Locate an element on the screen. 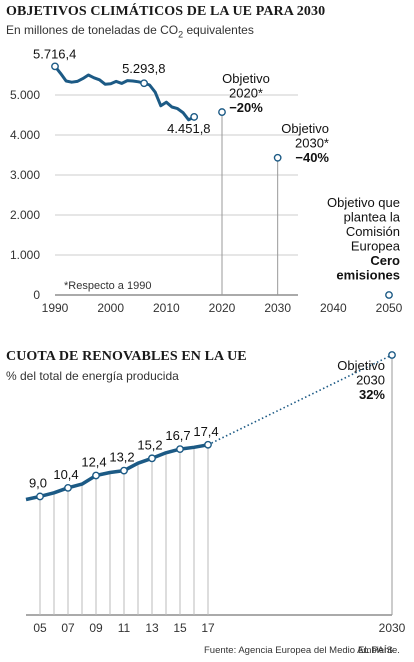 This screenshot has width=414, height=662. target-label: Europea is located at coordinates (376, 246).